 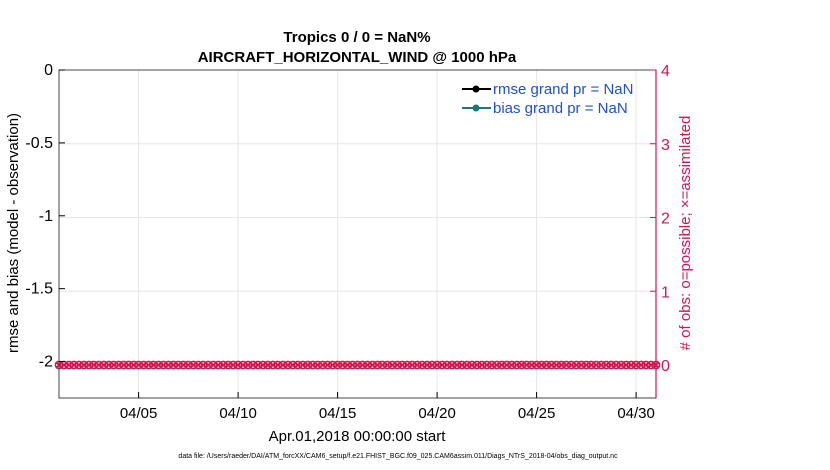 What do you see at coordinates (39, 143) in the screenshot?
I see `left-y-tick-label-1: -0.5` at bounding box center [39, 143].